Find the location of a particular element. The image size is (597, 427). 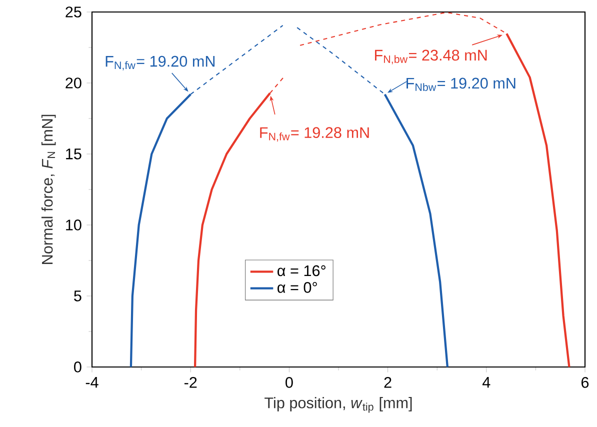

y-tick-label: 20 is located at coordinates (74, 83).